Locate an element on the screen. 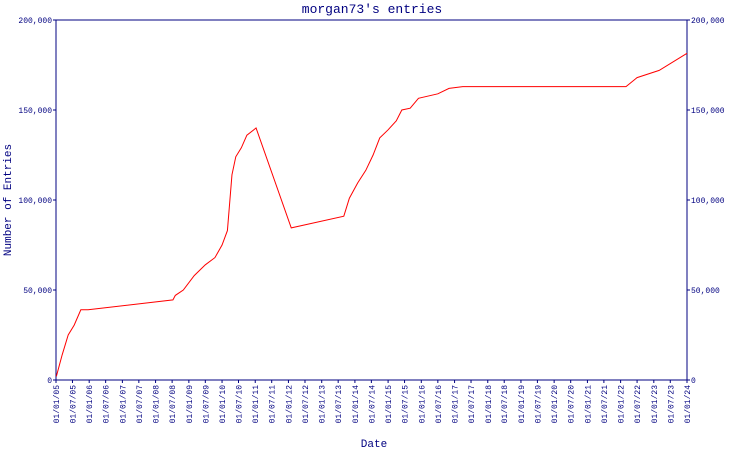  y2-tick-label: 50,000 is located at coordinates (705, 291).